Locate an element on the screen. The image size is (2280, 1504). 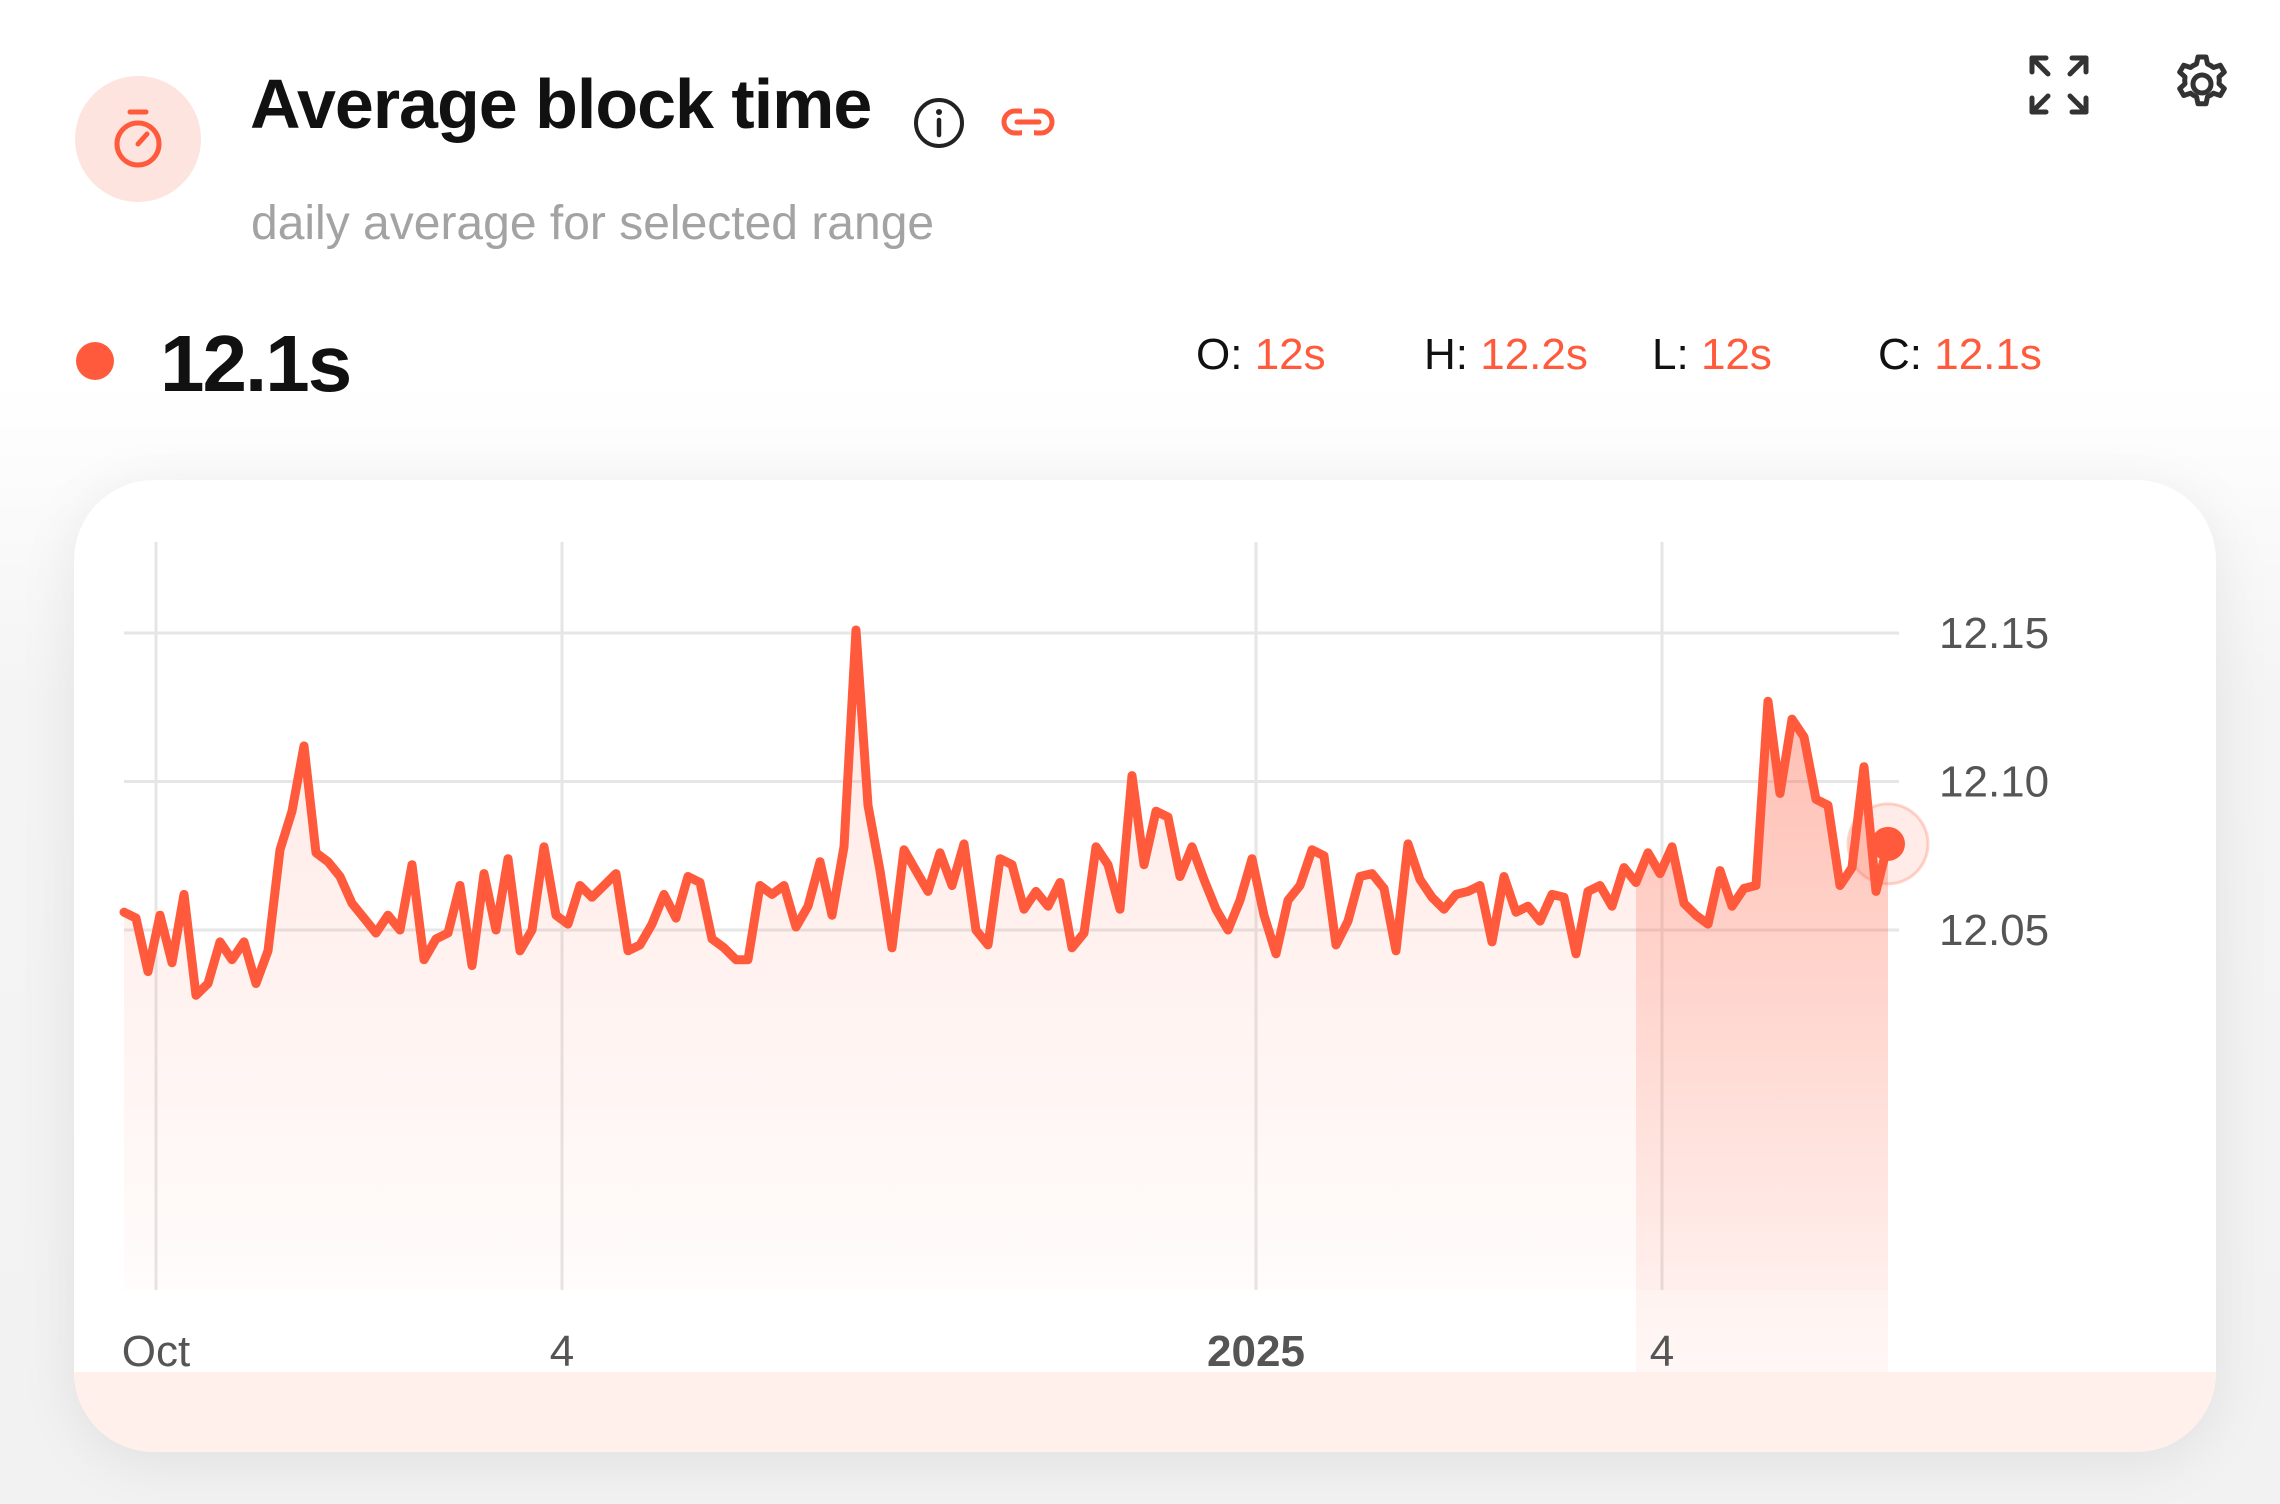
last-point-marker is located at coordinates (1888, 843).